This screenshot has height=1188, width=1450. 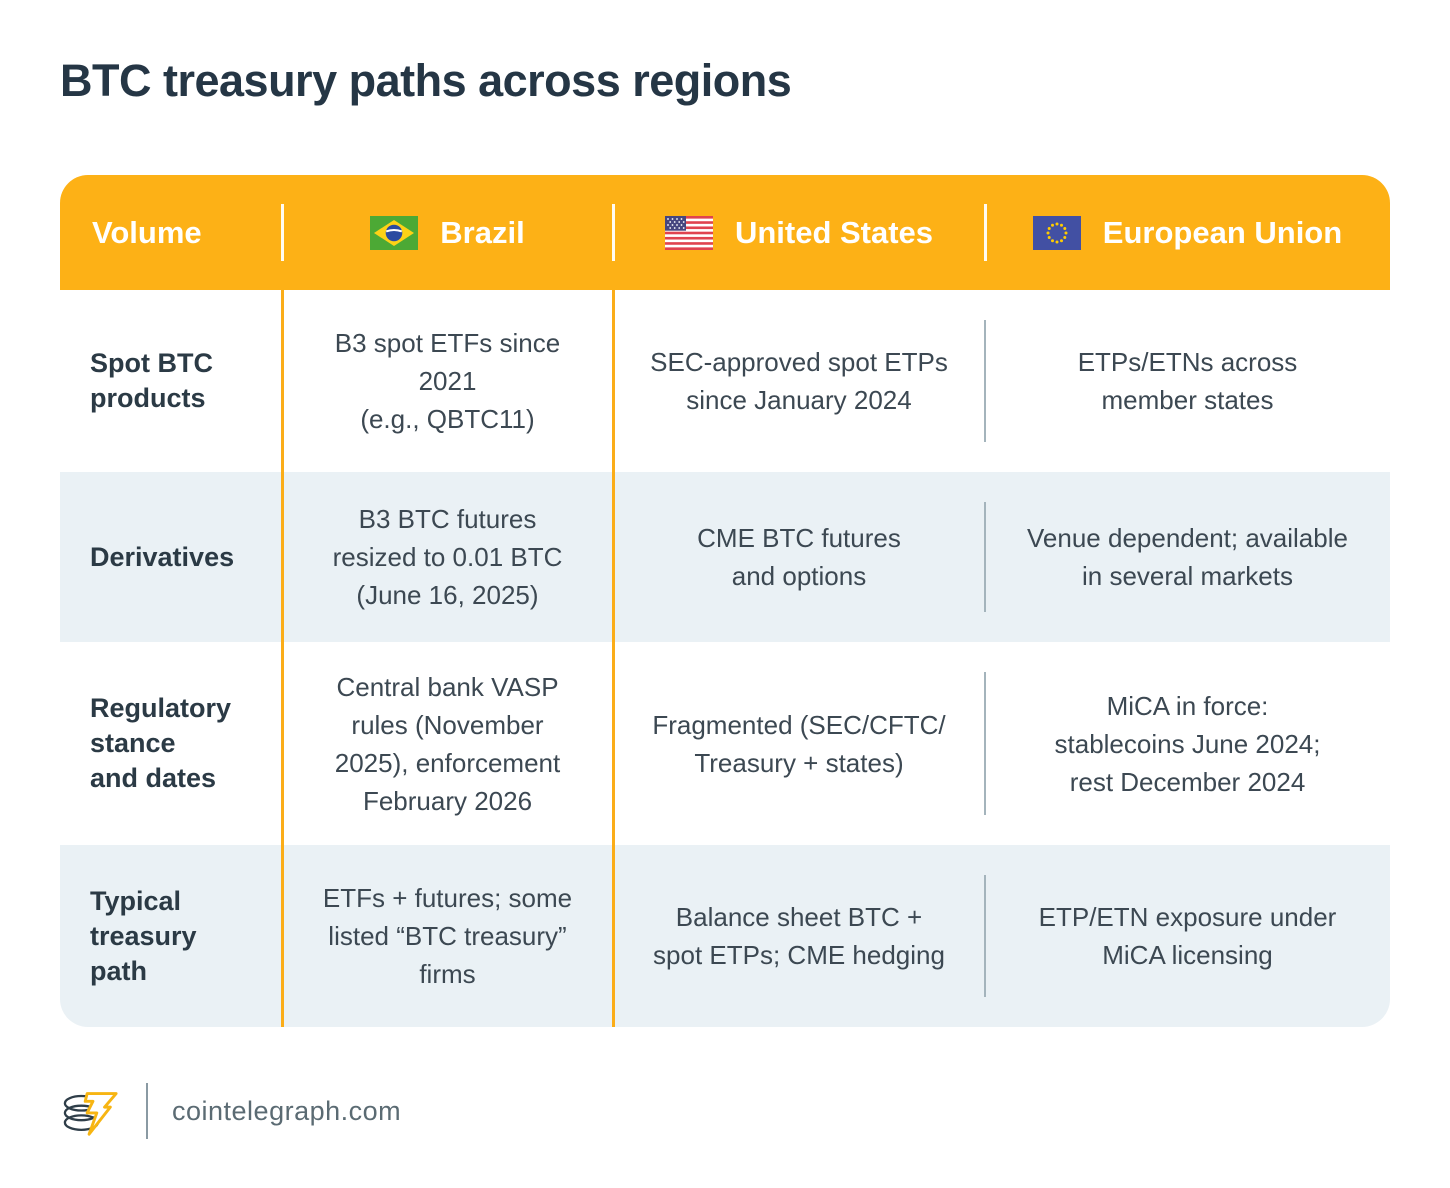 I want to click on header-cell-eu: European Union, so click(x=1187, y=232).